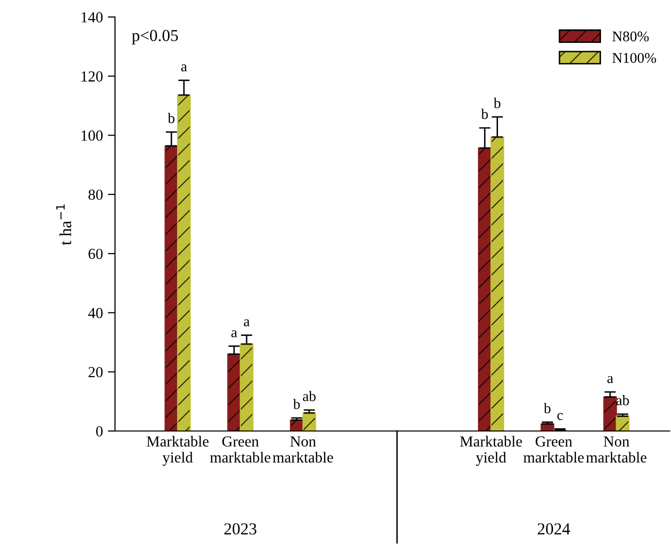  Describe the element at coordinates (92, 17) in the screenshot. I see `y-tick-label: 140` at that location.